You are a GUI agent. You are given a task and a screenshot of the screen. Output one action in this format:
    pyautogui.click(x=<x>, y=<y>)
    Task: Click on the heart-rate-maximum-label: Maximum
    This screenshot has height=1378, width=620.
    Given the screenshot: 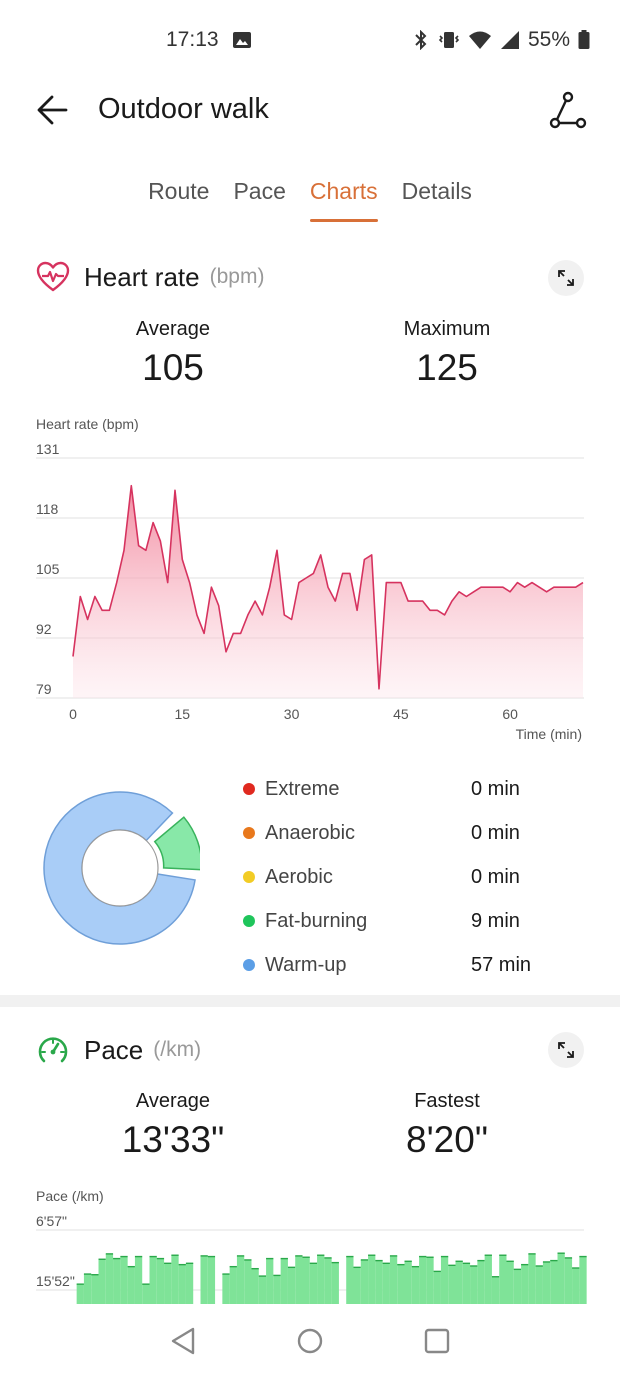 What is the action you would take?
    pyautogui.click(x=447, y=329)
    